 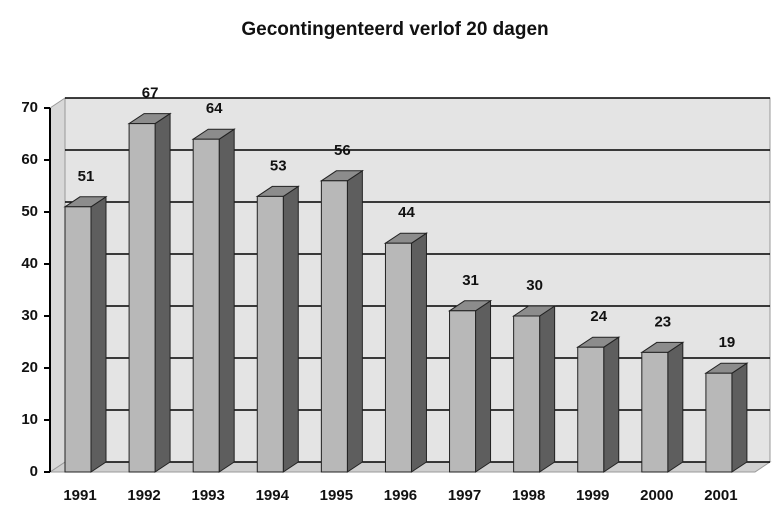 What do you see at coordinates (406, 212) in the screenshot?
I see `value-label: 44` at bounding box center [406, 212].